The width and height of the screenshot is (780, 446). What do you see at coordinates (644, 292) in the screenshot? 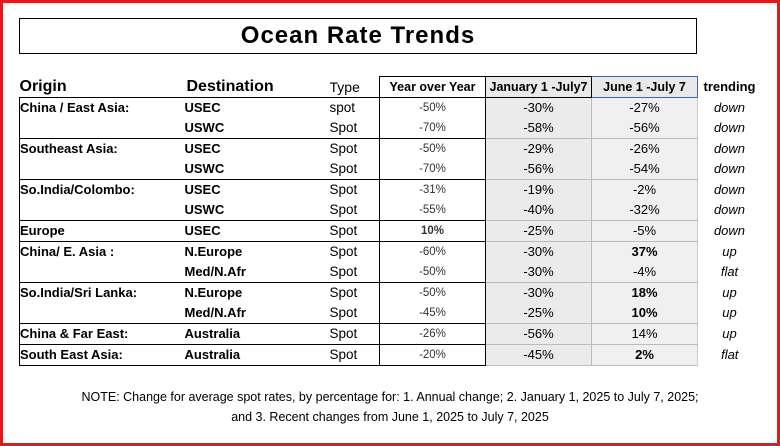
I see `june-cell: 18%` at bounding box center [644, 292].